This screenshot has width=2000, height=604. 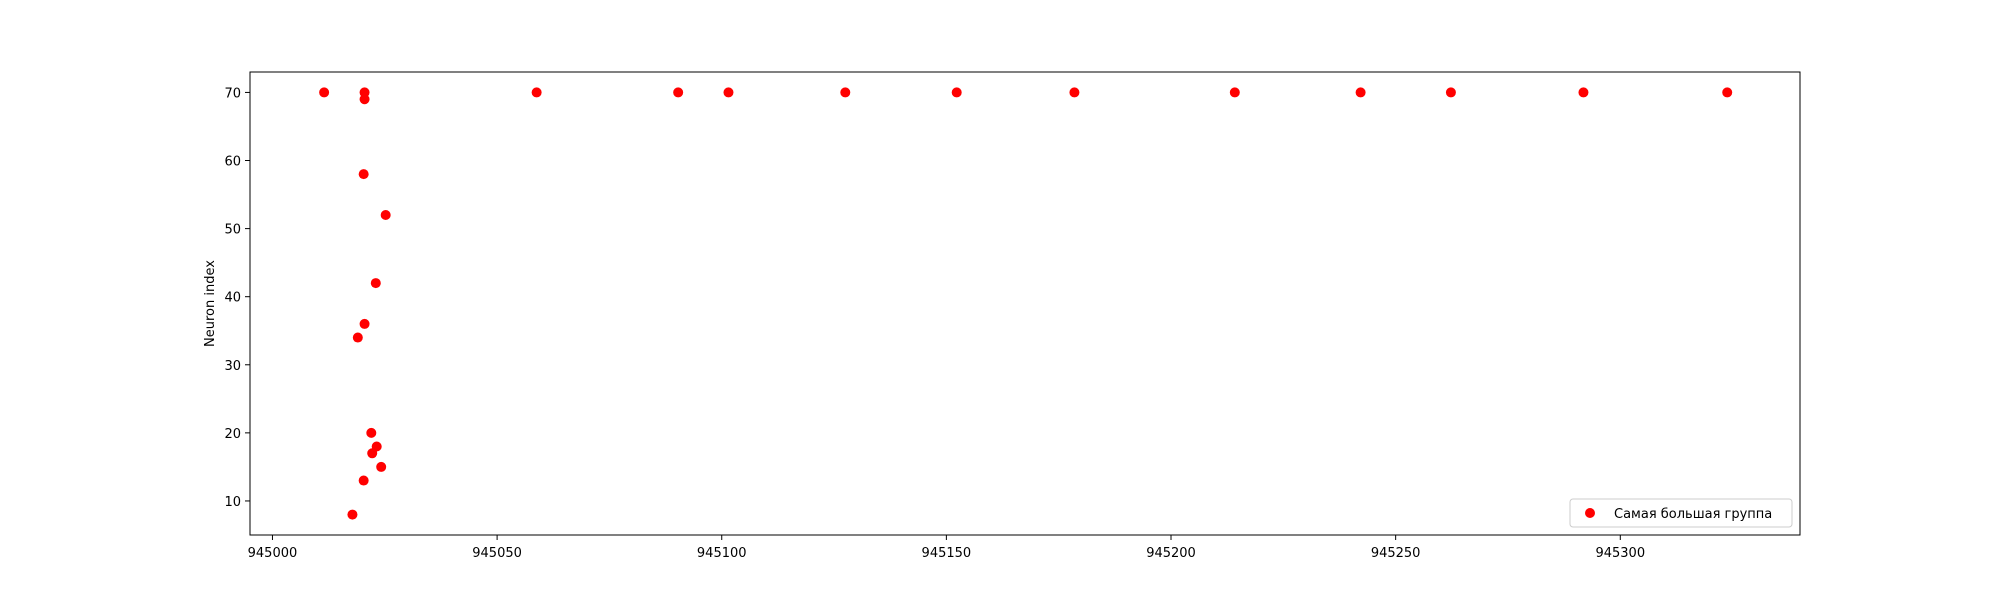 What do you see at coordinates (722, 553) in the screenshot?
I see `x-tick-label: 945100` at bounding box center [722, 553].